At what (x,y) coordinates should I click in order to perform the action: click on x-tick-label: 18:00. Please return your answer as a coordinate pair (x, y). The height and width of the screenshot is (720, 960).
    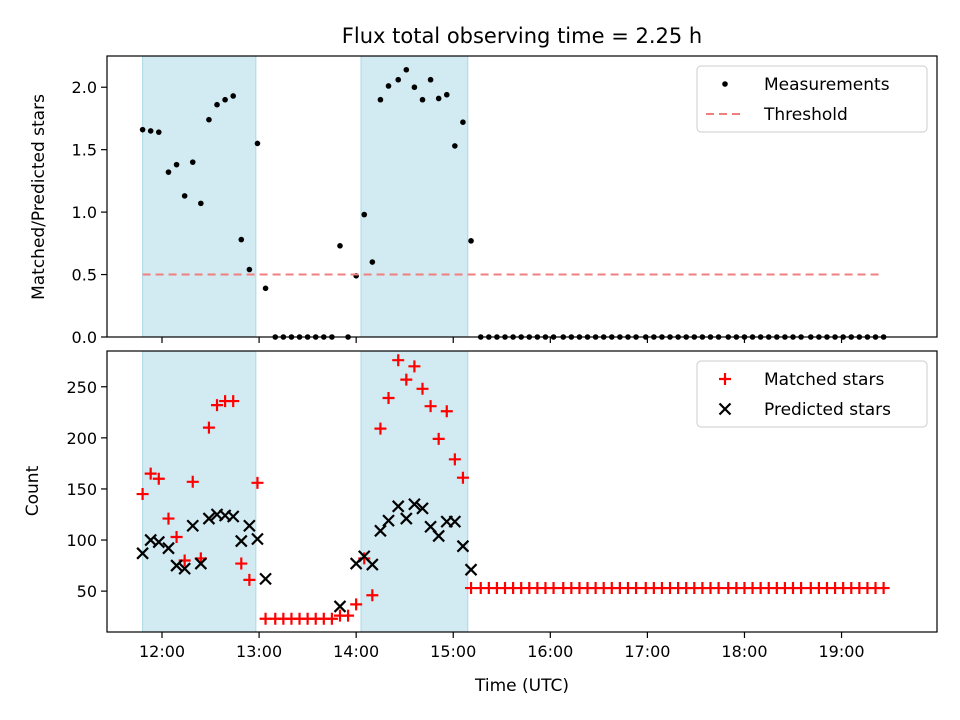
    Looking at the image, I should click on (744, 651).